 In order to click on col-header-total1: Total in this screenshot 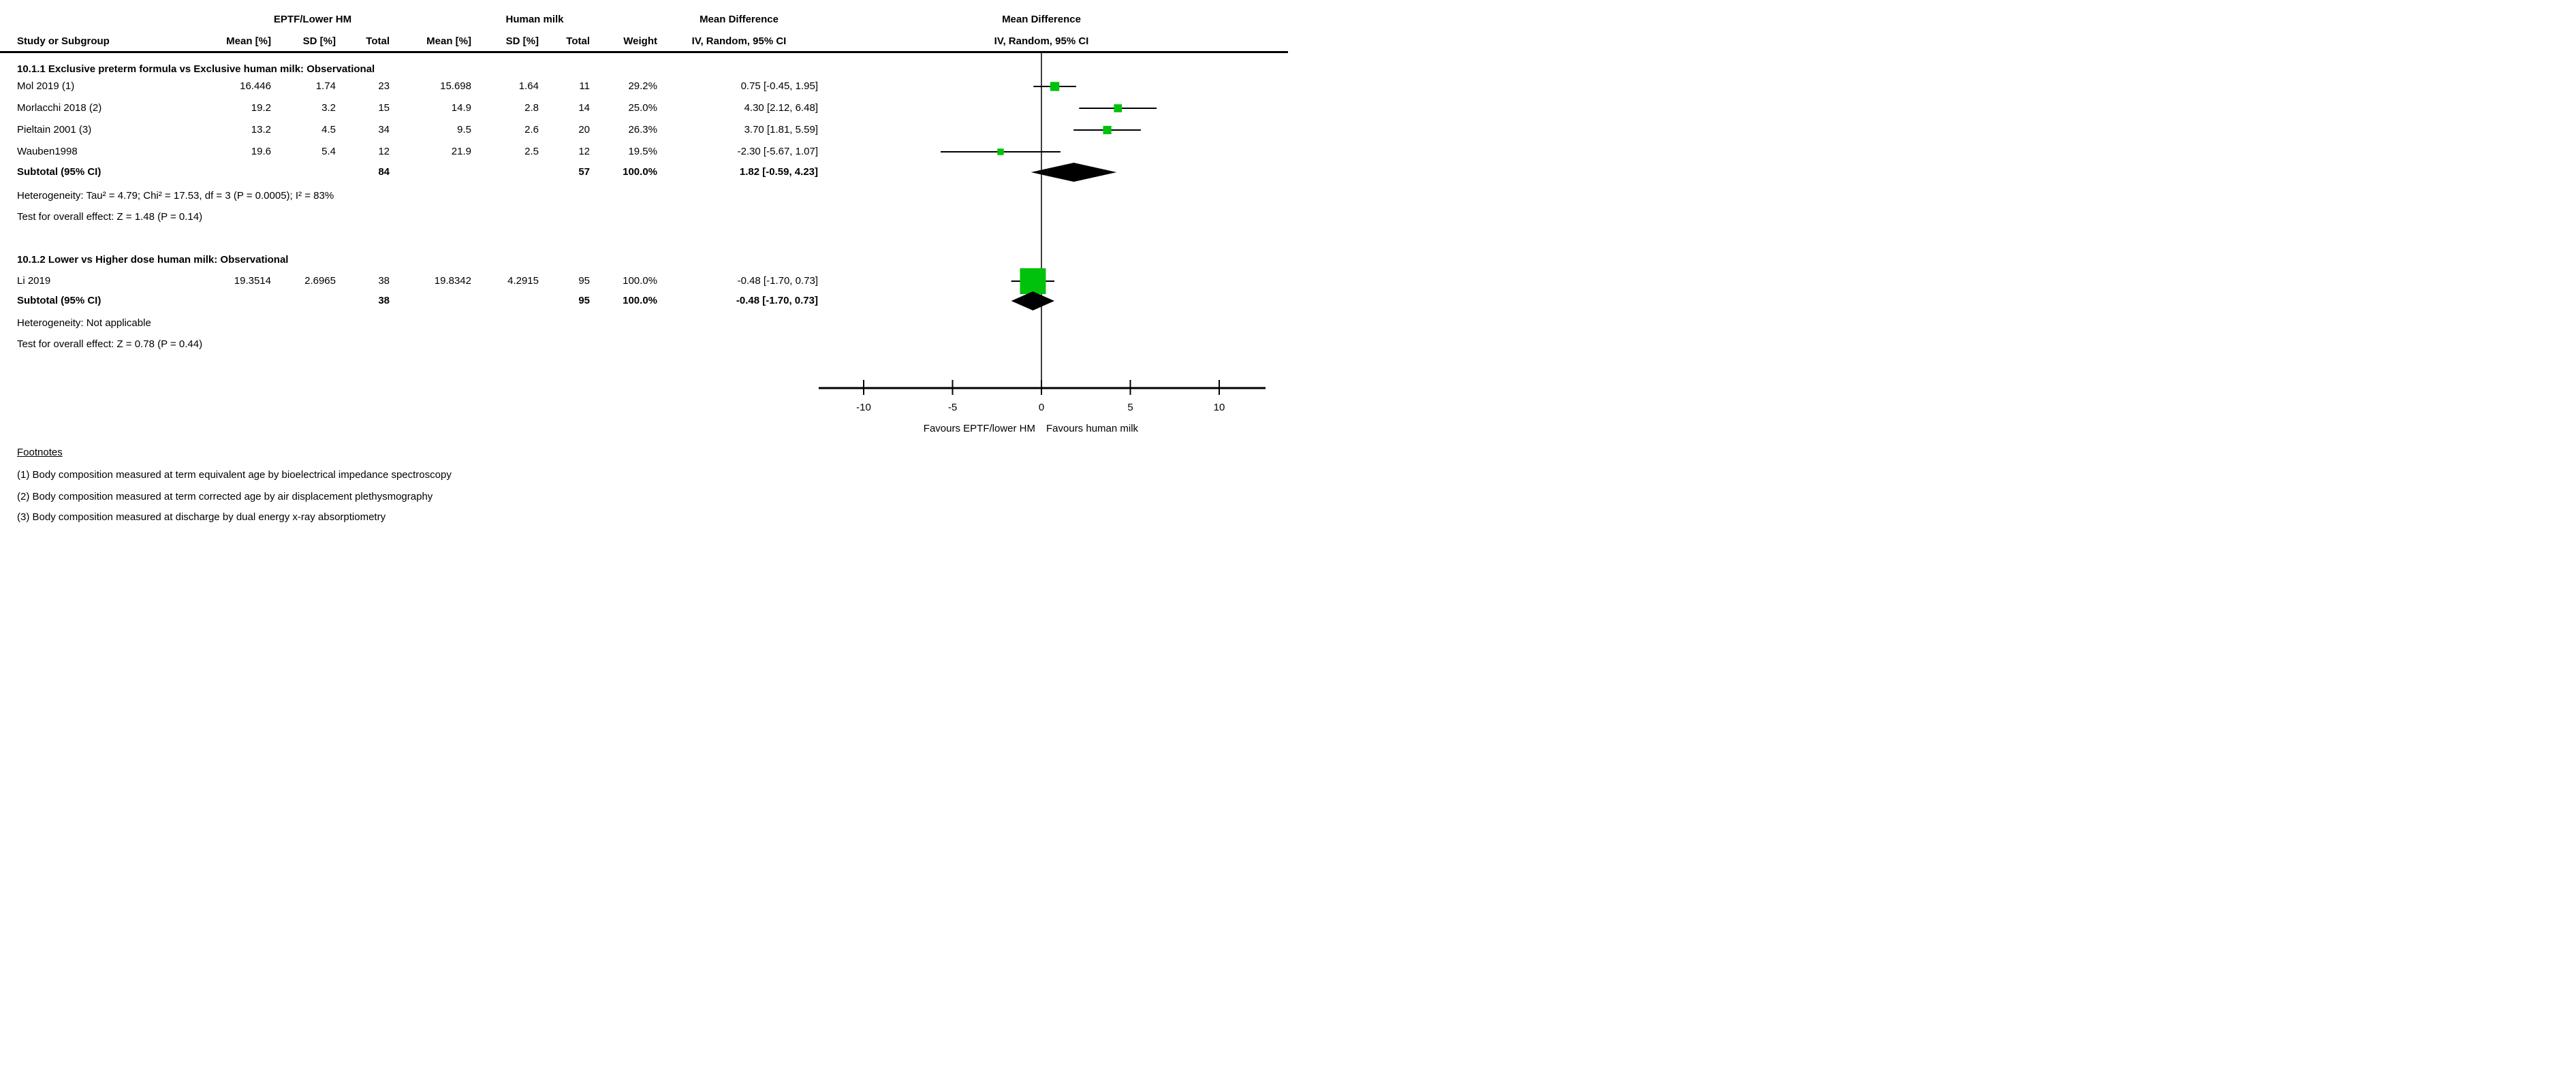, I will do `click(378, 41)`.